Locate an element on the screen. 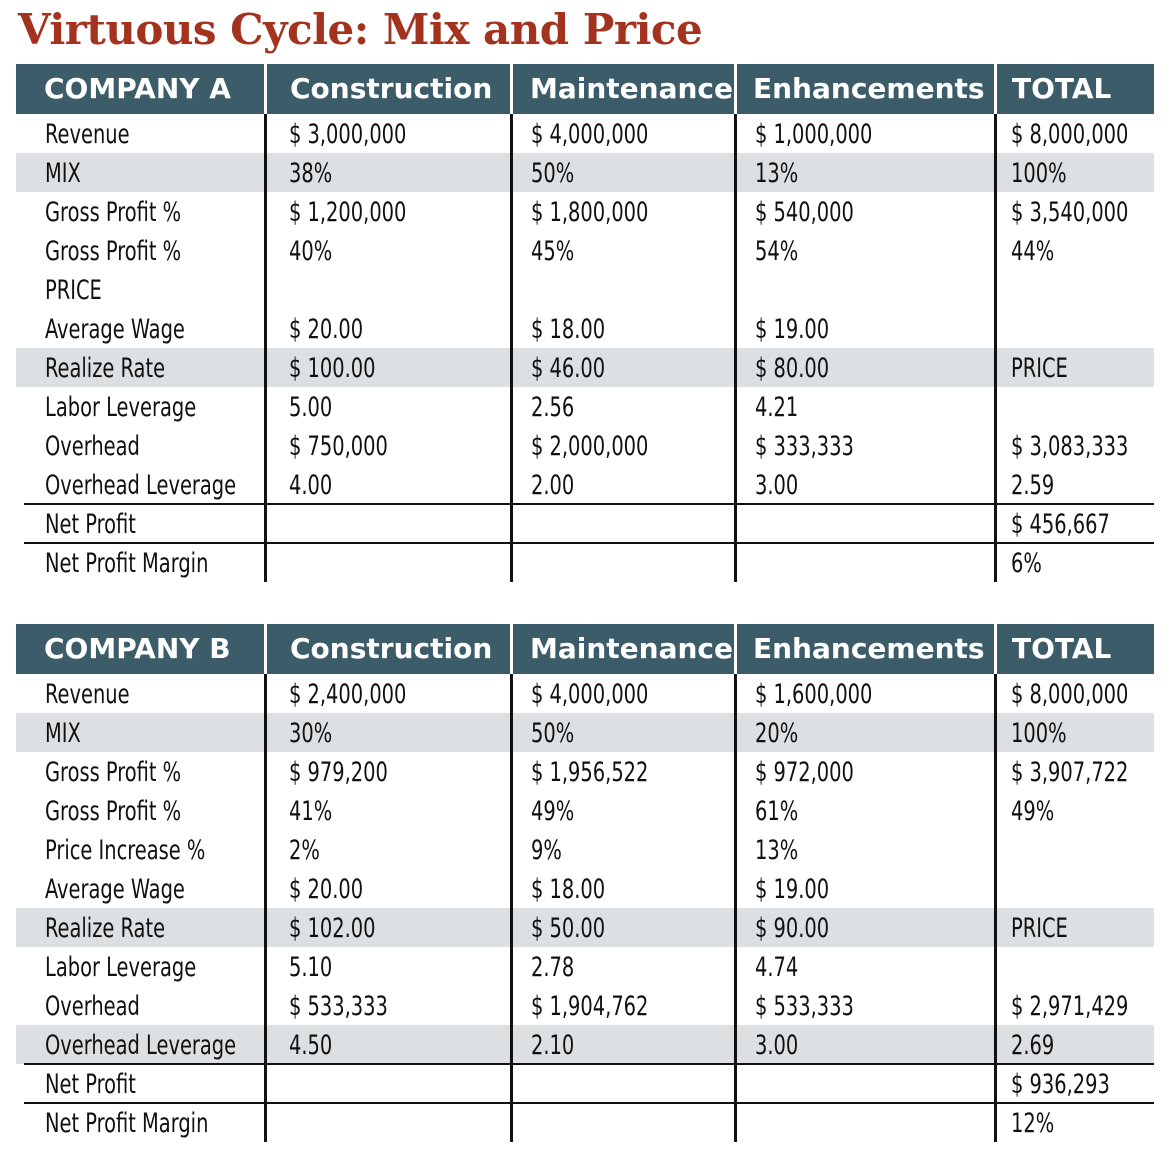 This screenshot has width=1172, height=1162. enhancements-value: 13% is located at coordinates (777, 850).